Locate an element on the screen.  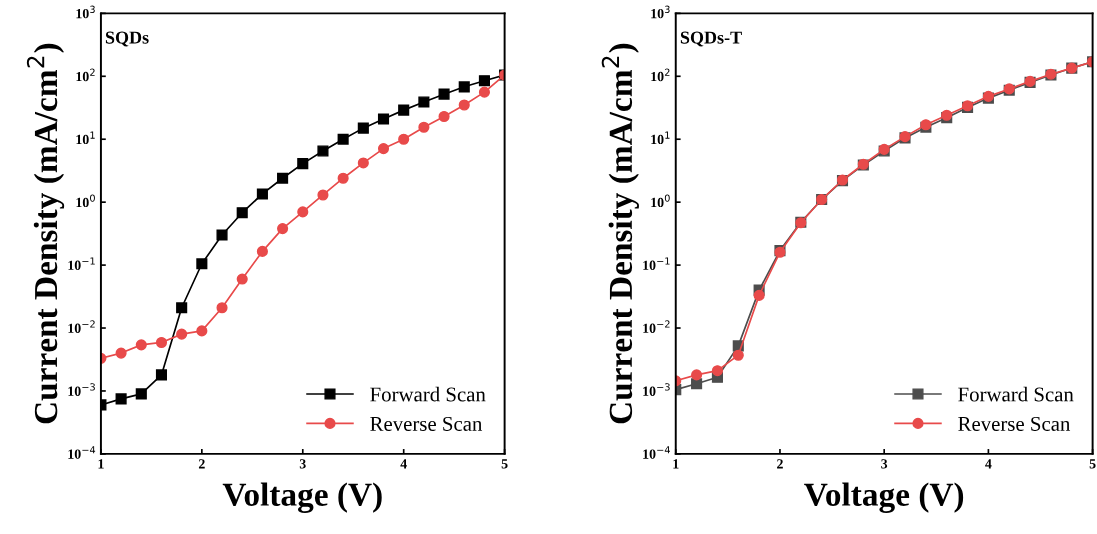
annotation: SQDs is located at coordinates (127, 39).